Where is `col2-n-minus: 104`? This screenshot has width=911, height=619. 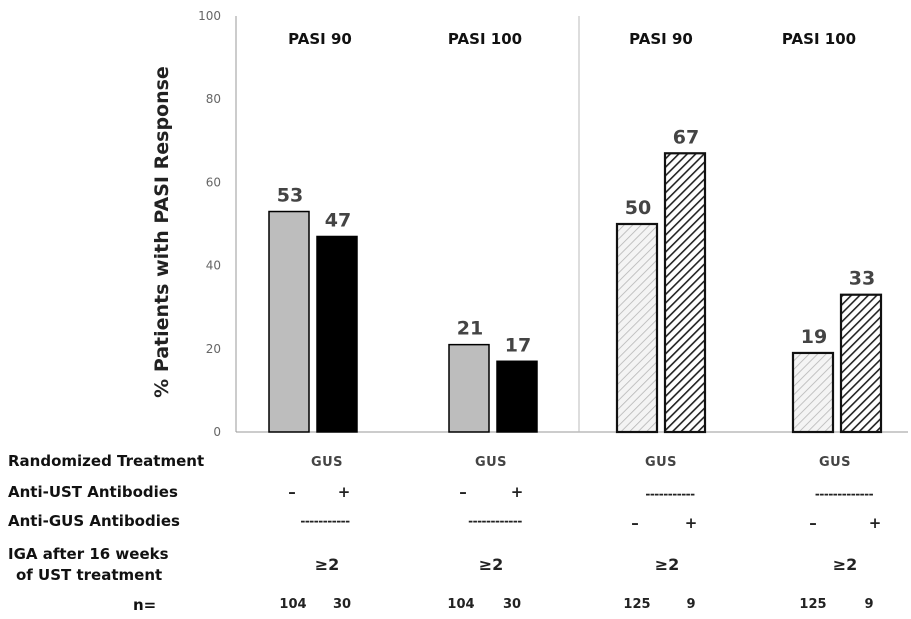 col2-n-minus: 104 is located at coordinates (461, 604).